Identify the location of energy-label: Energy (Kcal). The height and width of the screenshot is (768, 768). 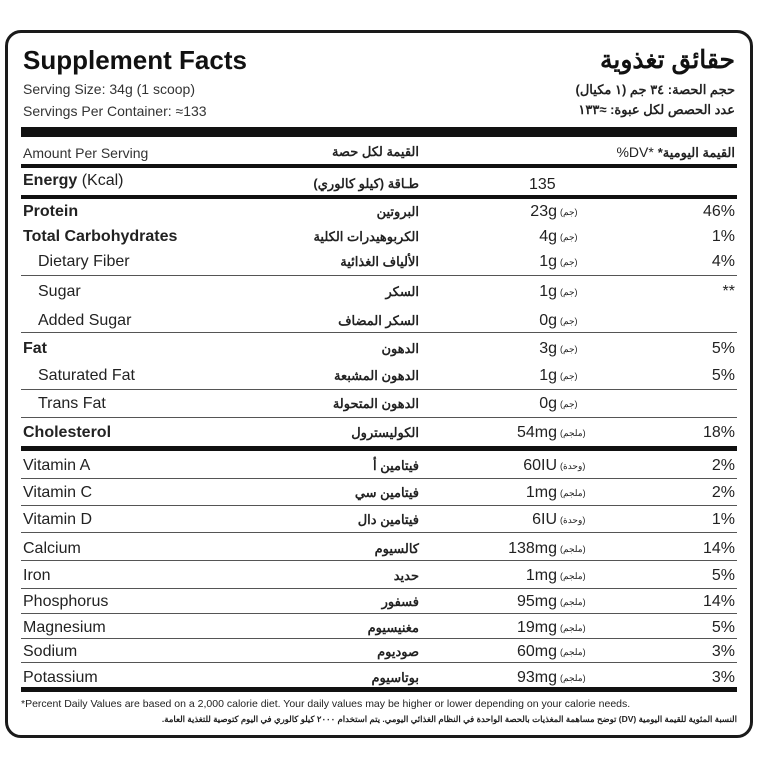
(73, 181).